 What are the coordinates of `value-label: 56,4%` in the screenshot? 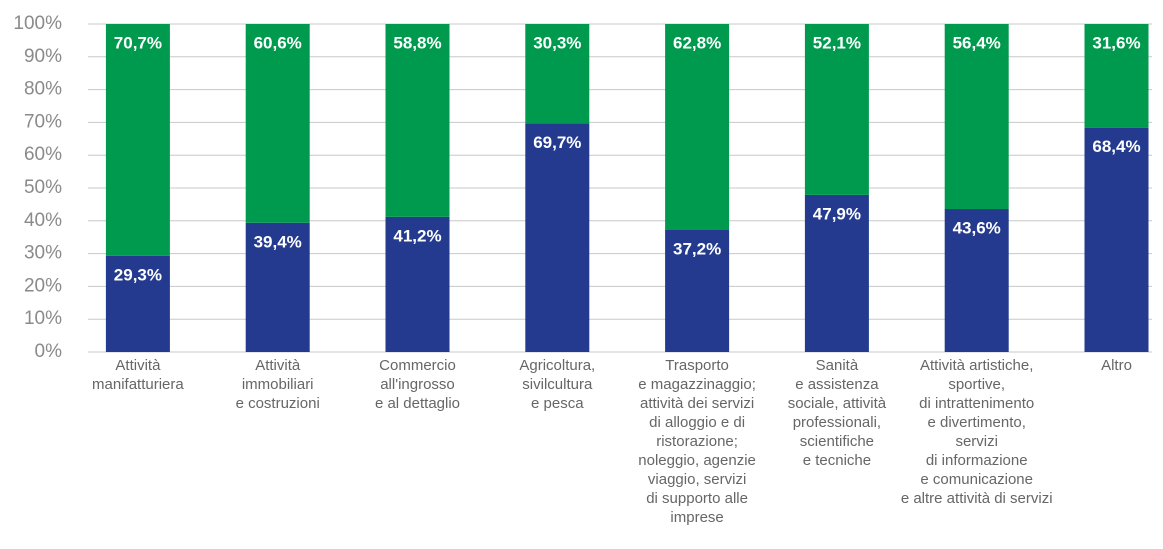 It's located at (977, 42).